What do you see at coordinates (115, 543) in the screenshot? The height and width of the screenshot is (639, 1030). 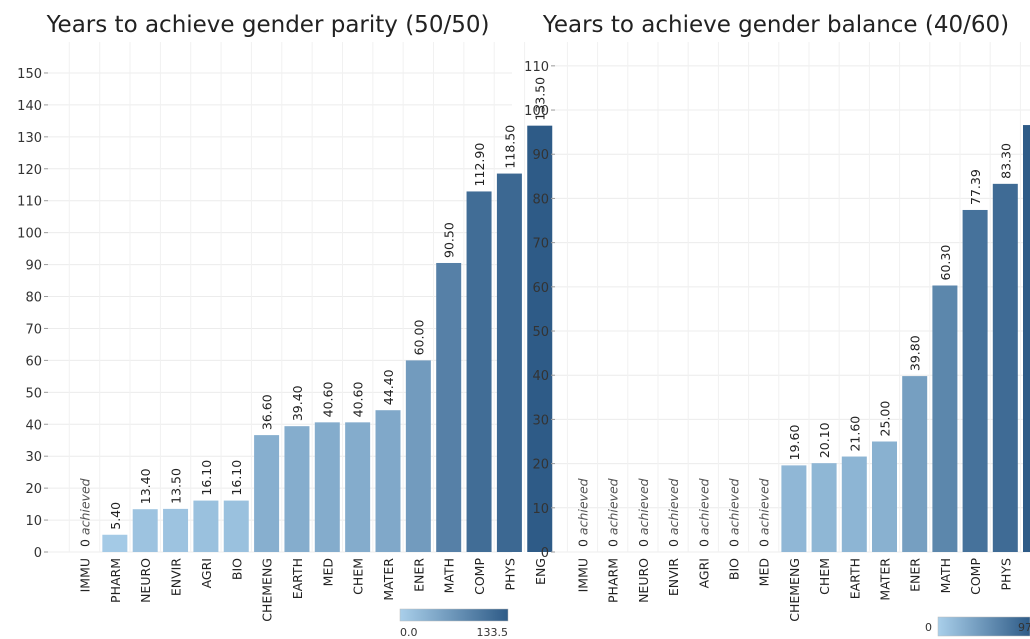 I see `bar-pharm` at bounding box center [115, 543].